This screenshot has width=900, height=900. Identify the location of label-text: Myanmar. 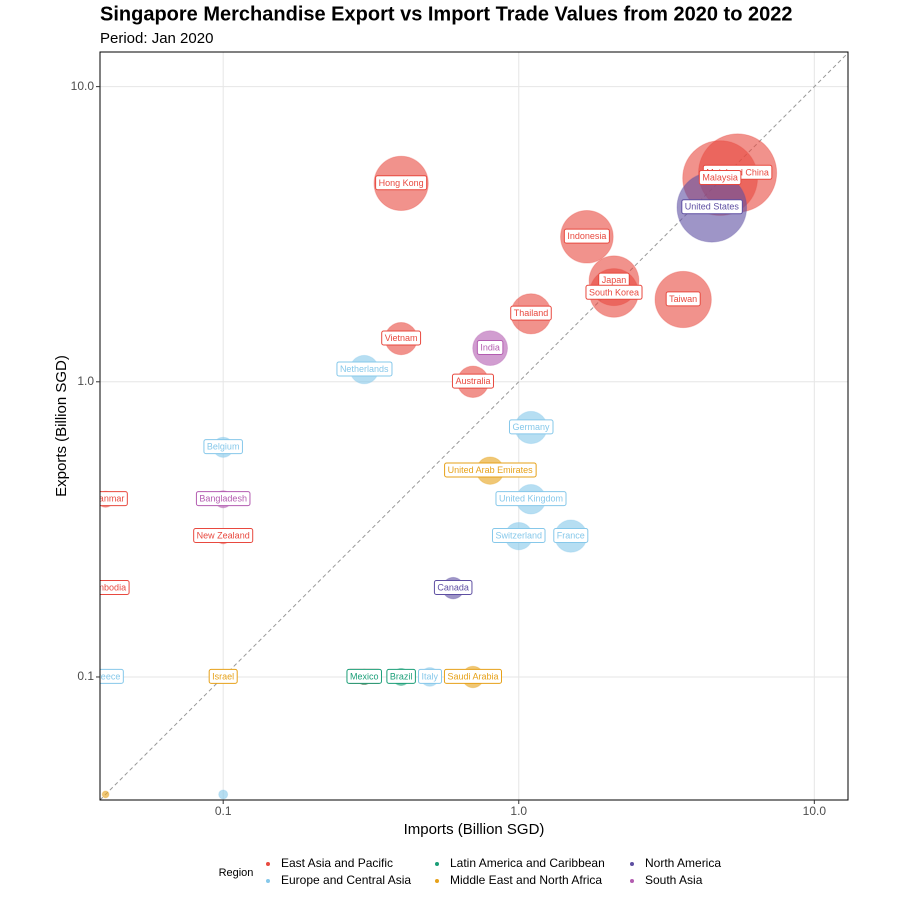
(106, 499).